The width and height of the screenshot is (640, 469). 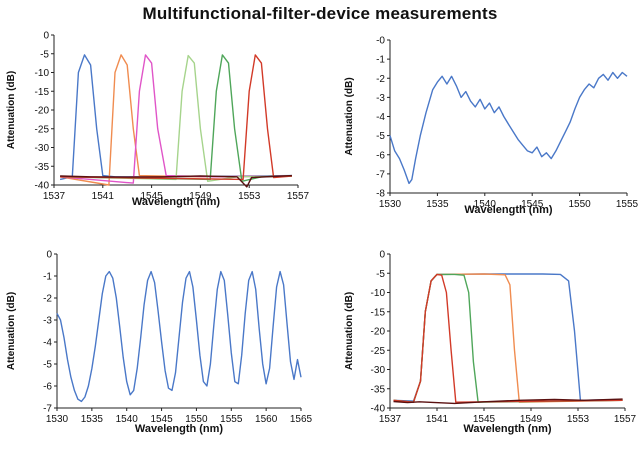 What do you see at coordinates (301, 419) in the screenshot?
I see `x-tick-label: 1565` at bounding box center [301, 419].